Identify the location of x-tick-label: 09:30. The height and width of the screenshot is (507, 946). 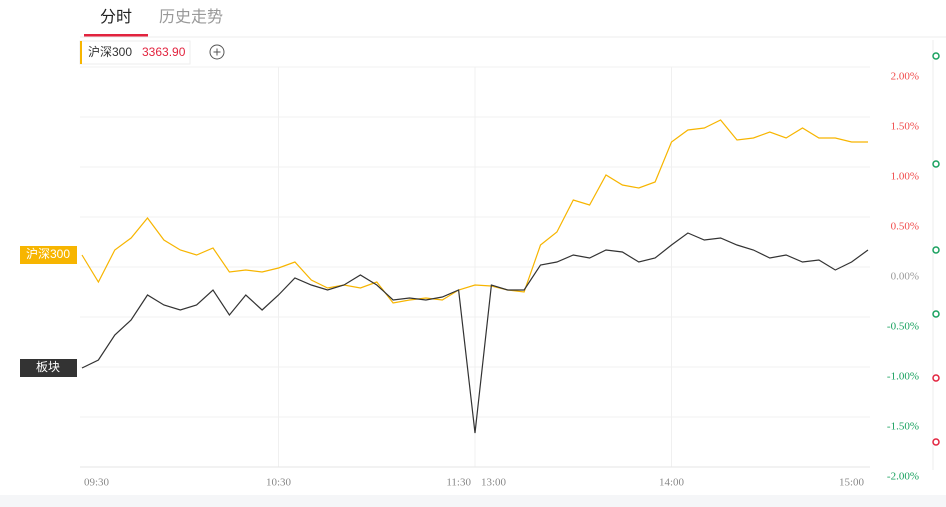
(97, 483).